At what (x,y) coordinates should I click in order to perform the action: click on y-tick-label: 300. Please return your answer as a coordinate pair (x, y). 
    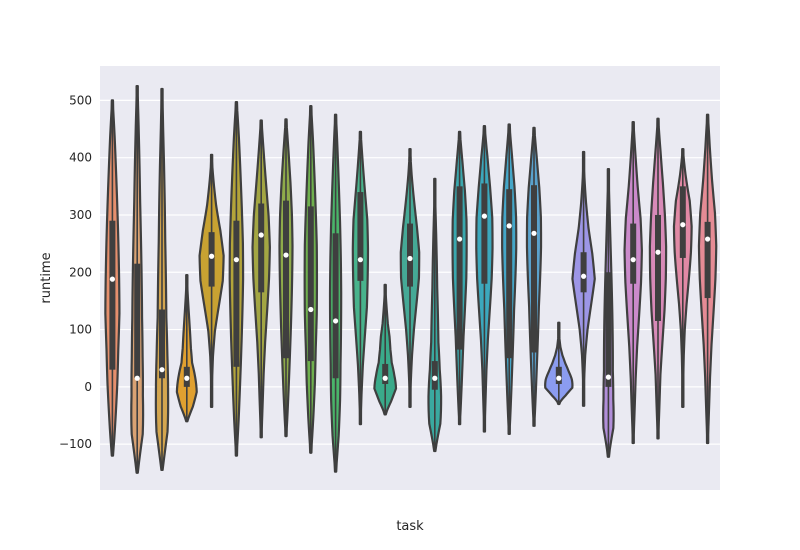
    Looking at the image, I should click on (80, 215).